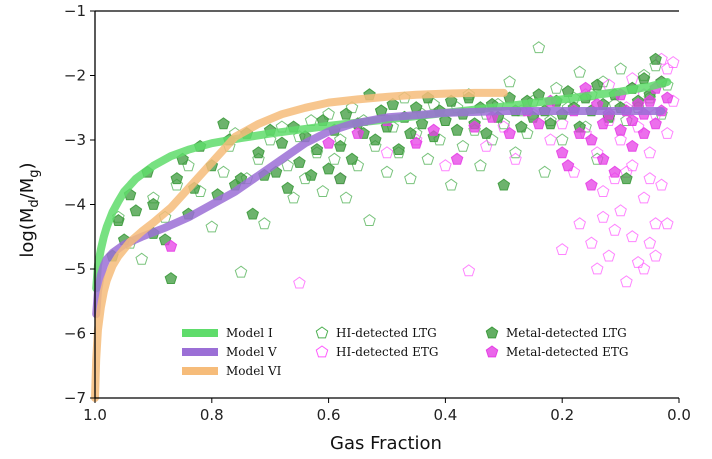 Image resolution: width=712 pixels, height=459 pixels. Describe the element at coordinates (386, 333) in the screenshot. I see `legend-label: HI-detected LTG` at that location.